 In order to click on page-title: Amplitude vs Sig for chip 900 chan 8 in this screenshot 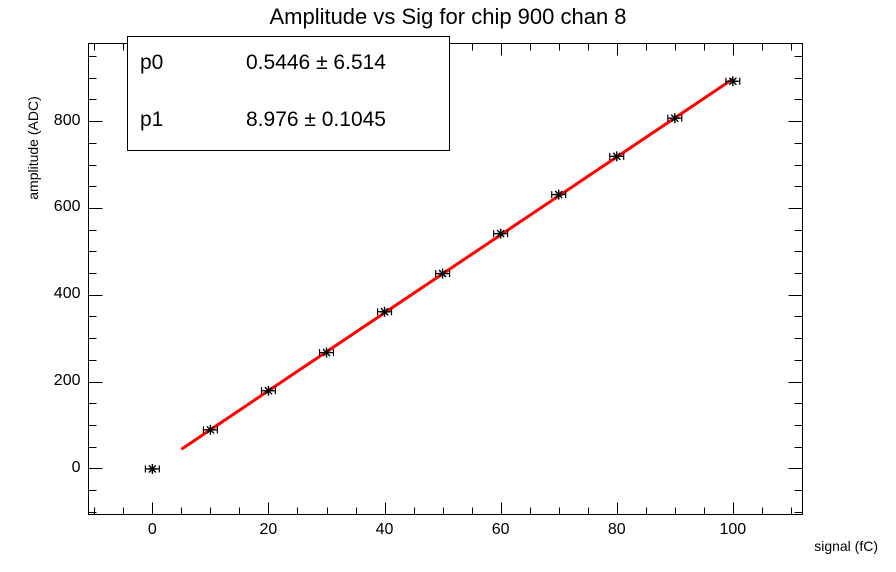, I will do `click(448, 16)`.